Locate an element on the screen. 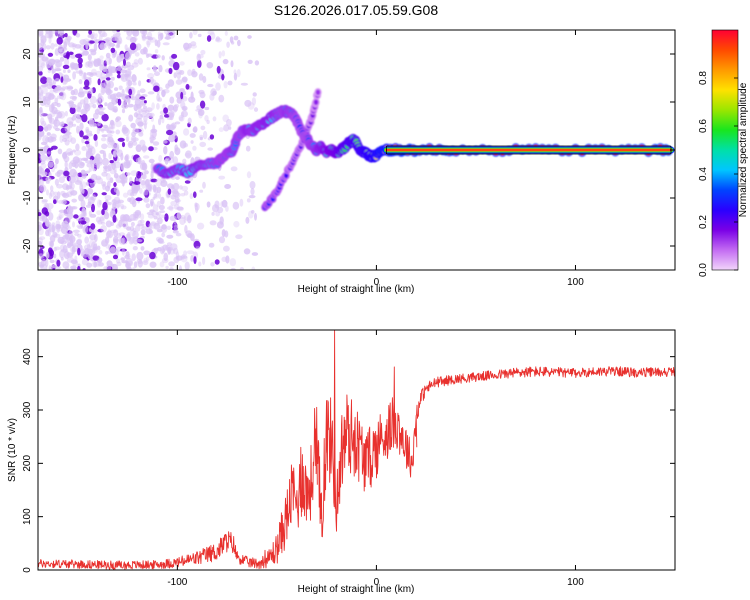 Image resolution: width=750 pixels, height=600 pixels. steady-carrier-line is located at coordinates (528, 150).